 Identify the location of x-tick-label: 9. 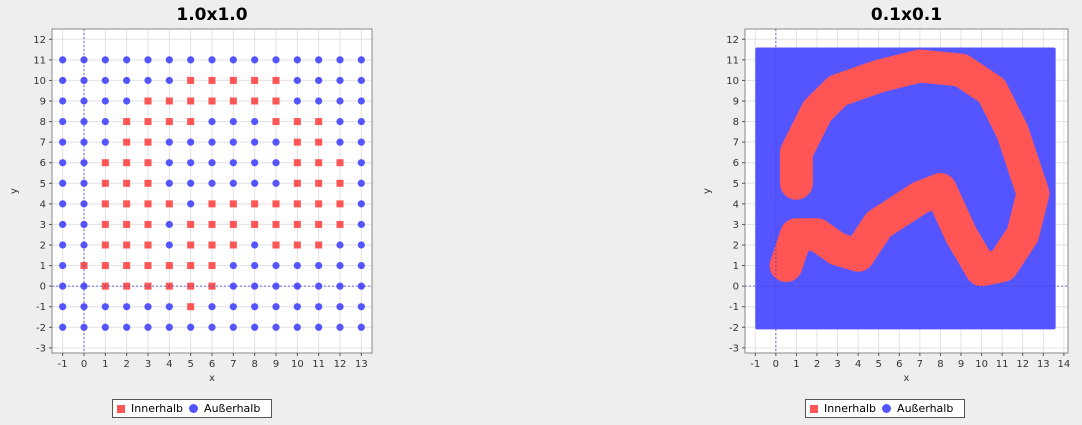
(961, 364).